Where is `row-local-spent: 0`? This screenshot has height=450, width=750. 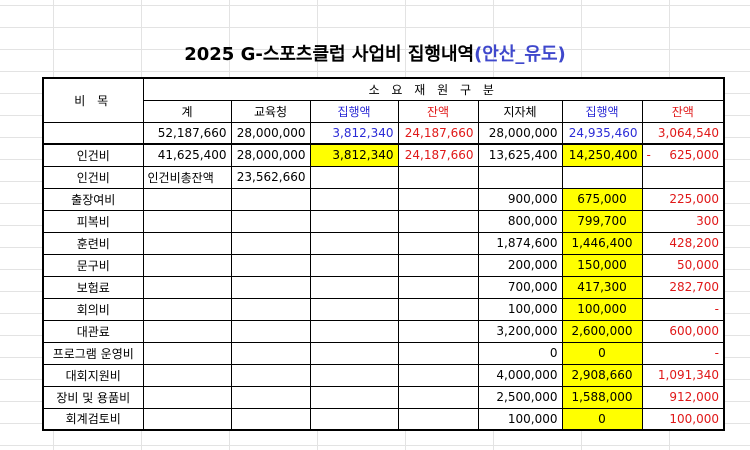 row-local-spent: 0 is located at coordinates (602, 419).